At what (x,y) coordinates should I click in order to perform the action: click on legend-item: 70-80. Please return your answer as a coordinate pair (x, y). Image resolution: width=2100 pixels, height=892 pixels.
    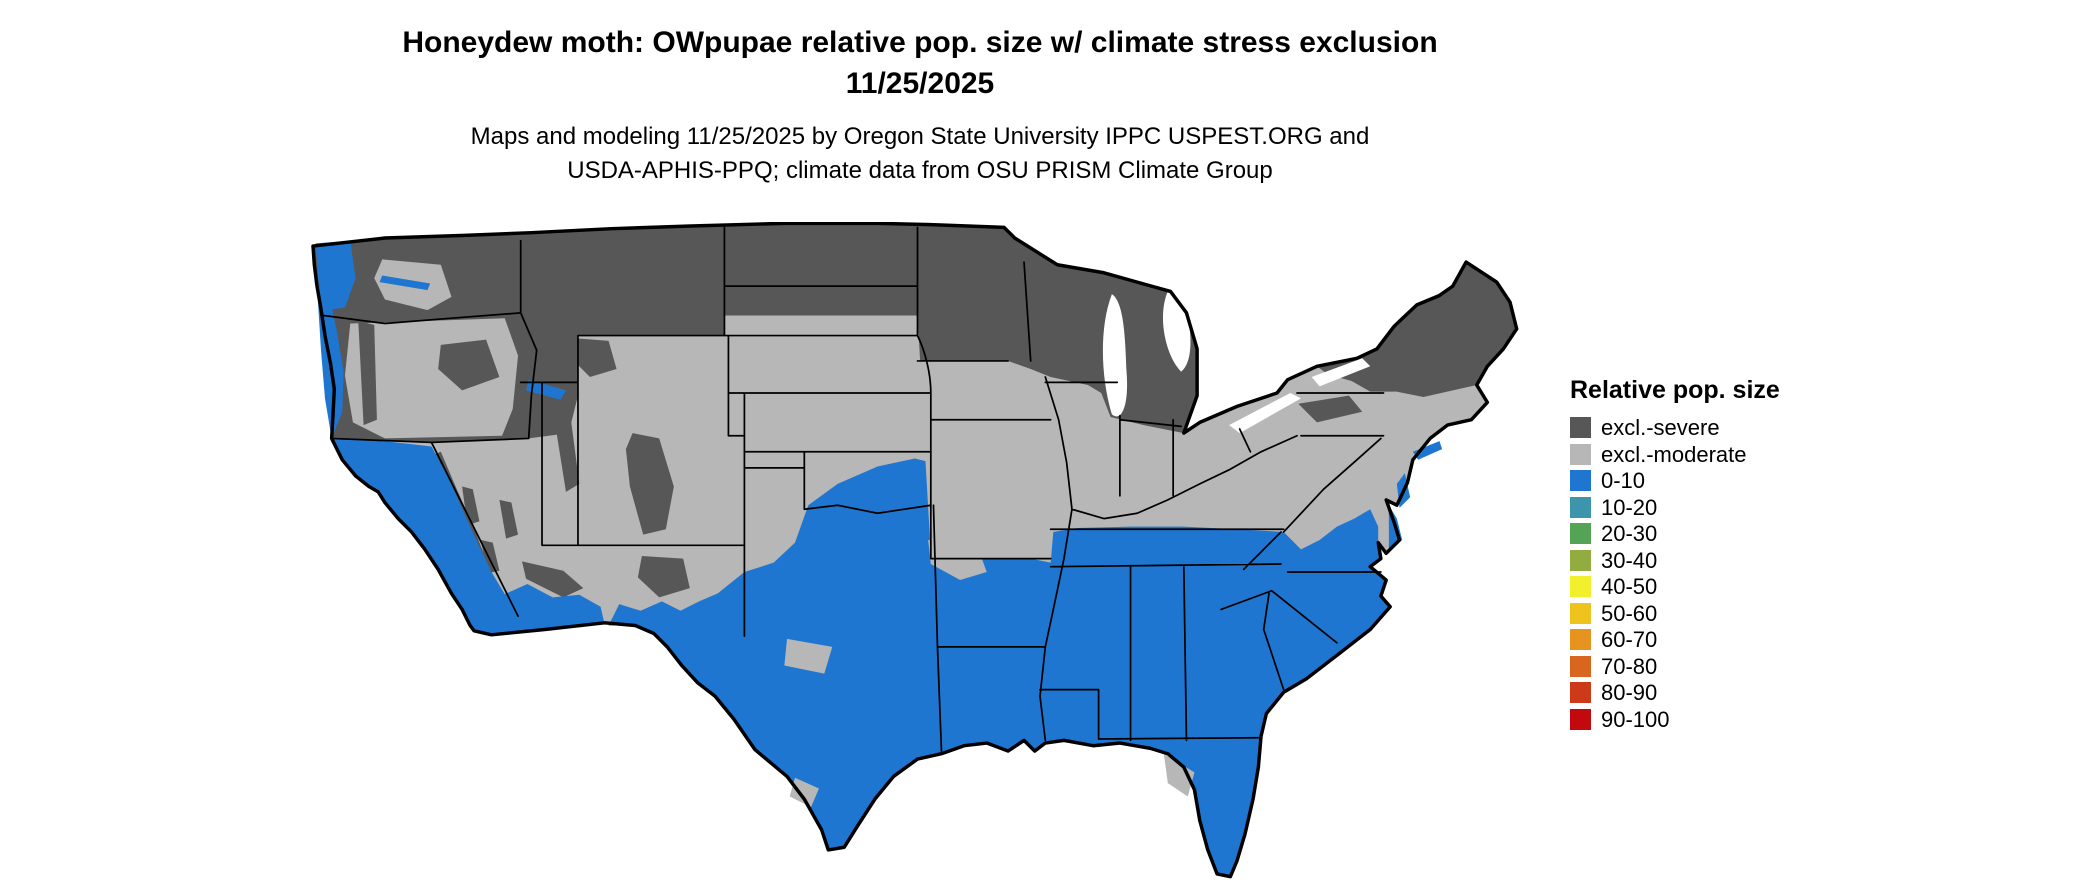
    Looking at the image, I should click on (1700, 666).